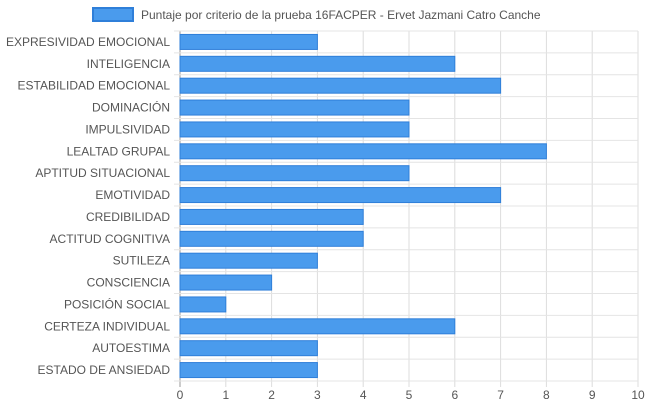  I want to click on y-tick-label: POSICIÓN SOCIAL, so click(117, 303).